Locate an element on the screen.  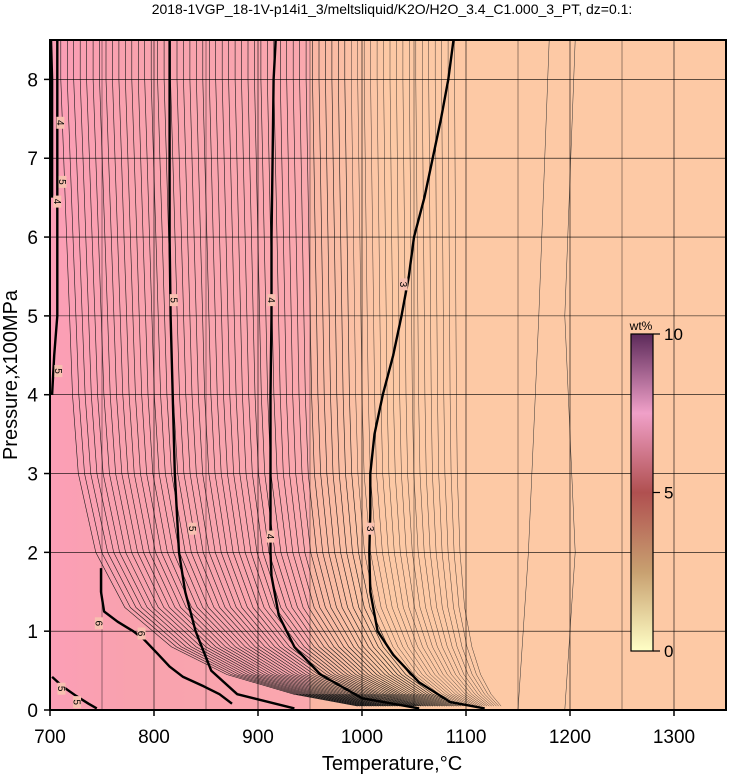
x-axis-ticks: 700 800 900 1000 1100 1200 1300 is located at coordinates (364, 729).